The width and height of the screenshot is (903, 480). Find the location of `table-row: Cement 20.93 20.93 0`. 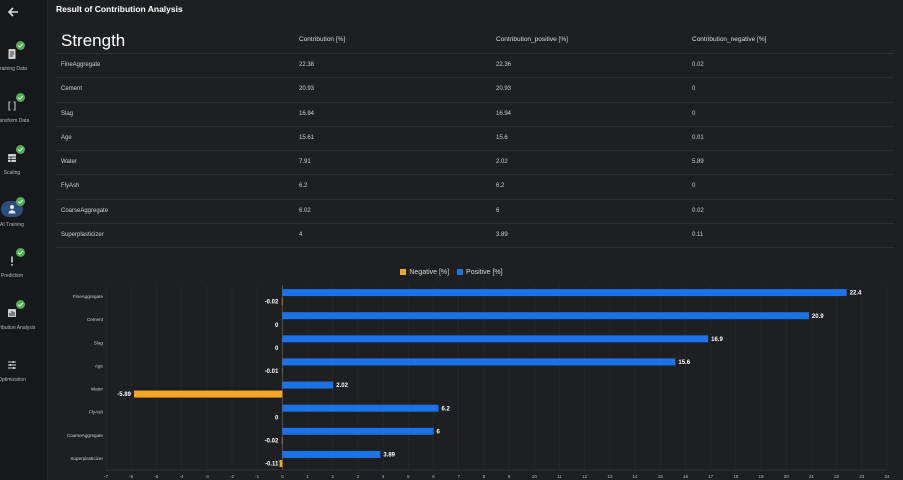

table-row: Cement 20.93 20.93 0 is located at coordinates (475, 90).